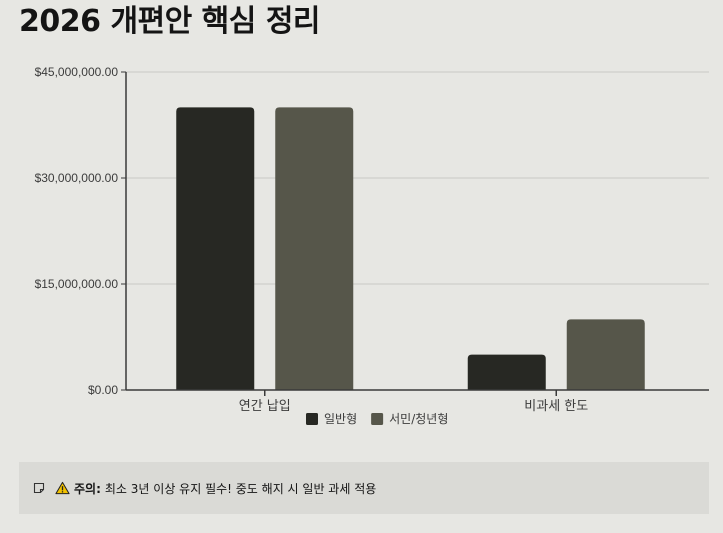  What do you see at coordinates (77, 284) in the screenshot?
I see `y-tick-label: $15,000,000.00` at bounding box center [77, 284].